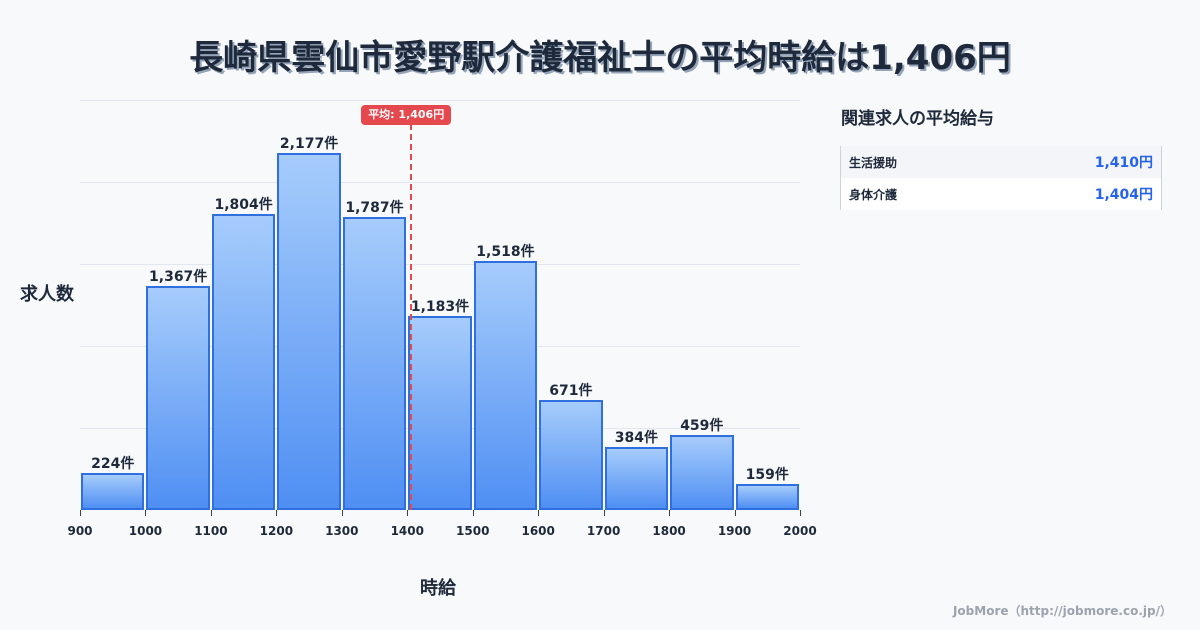 The image size is (1200, 630). Describe the element at coordinates (178, 276) in the screenshot. I see `bar-value-label: 1,367件` at that location.